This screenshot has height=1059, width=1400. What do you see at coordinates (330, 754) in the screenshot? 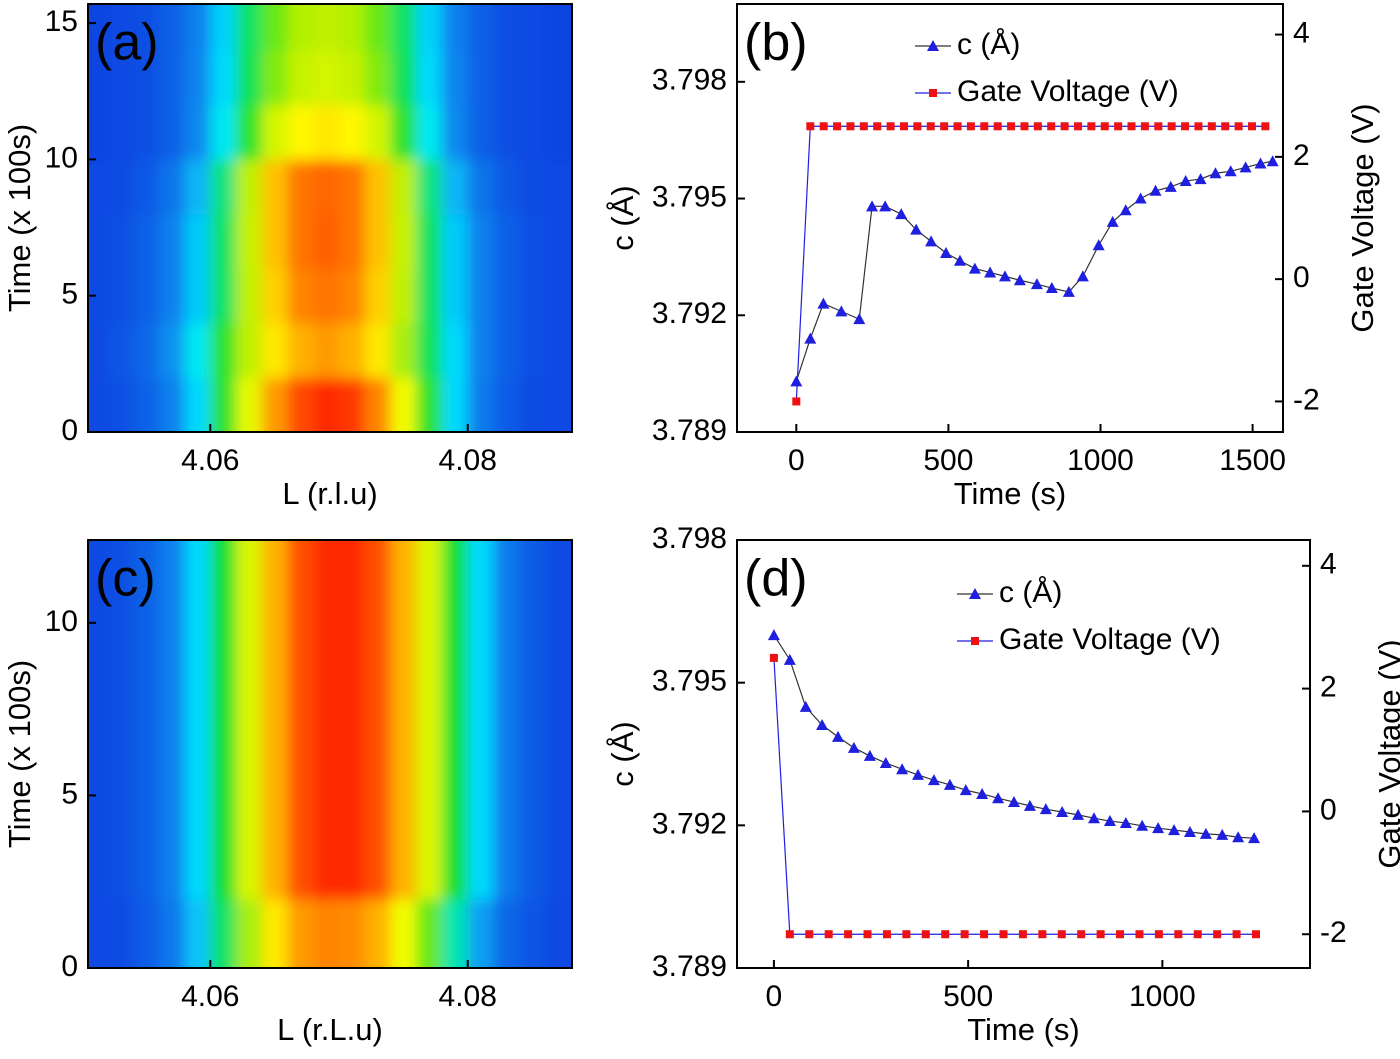
I see `plot-frame` at bounding box center [330, 754].